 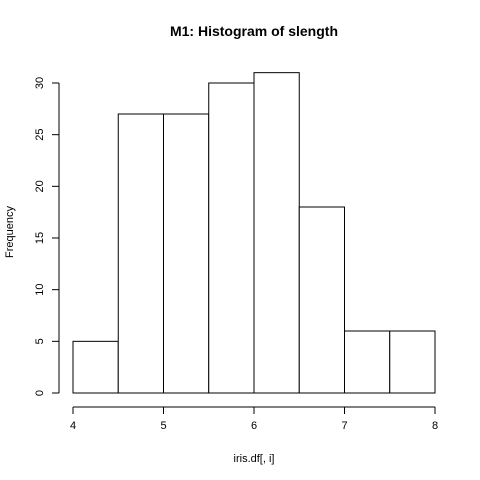 I want to click on y-axis-label: Frequency, so click(x=10, y=232).